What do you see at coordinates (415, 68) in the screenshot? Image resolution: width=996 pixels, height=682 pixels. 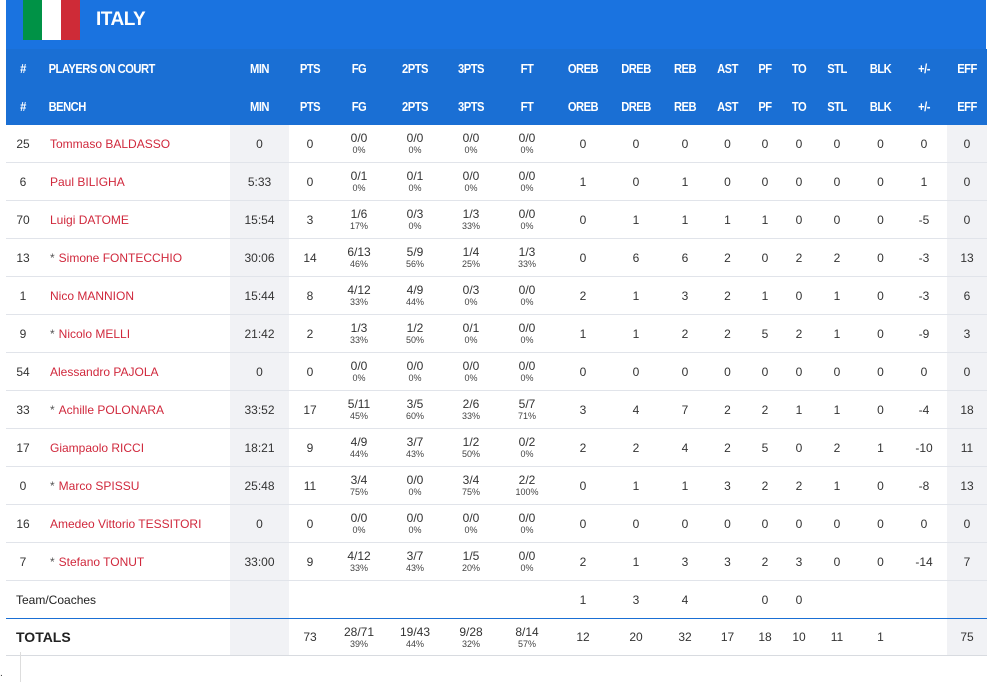 I see `on-court-header-2pts: 2PTS` at bounding box center [415, 68].